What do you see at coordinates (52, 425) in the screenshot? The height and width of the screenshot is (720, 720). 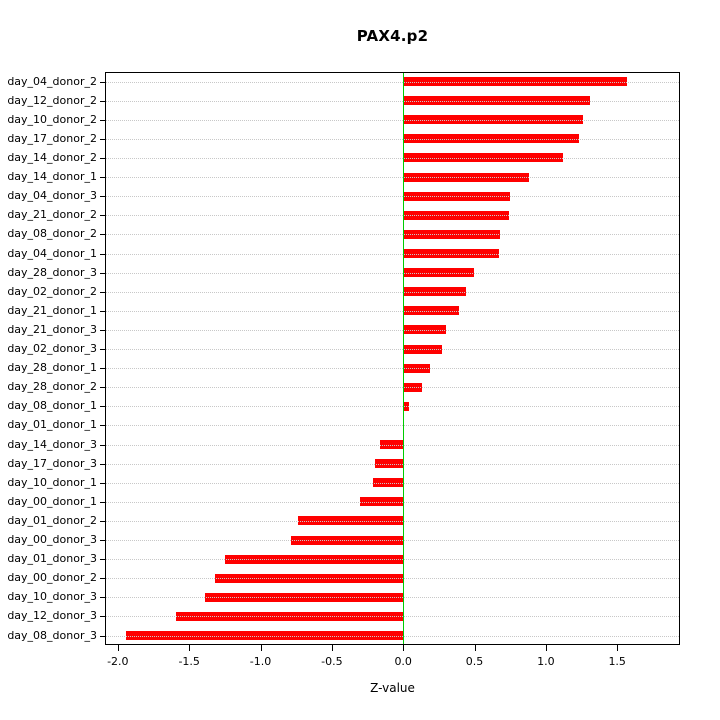 I see `y-tick-label: day_01_donor_1` at bounding box center [52, 425].